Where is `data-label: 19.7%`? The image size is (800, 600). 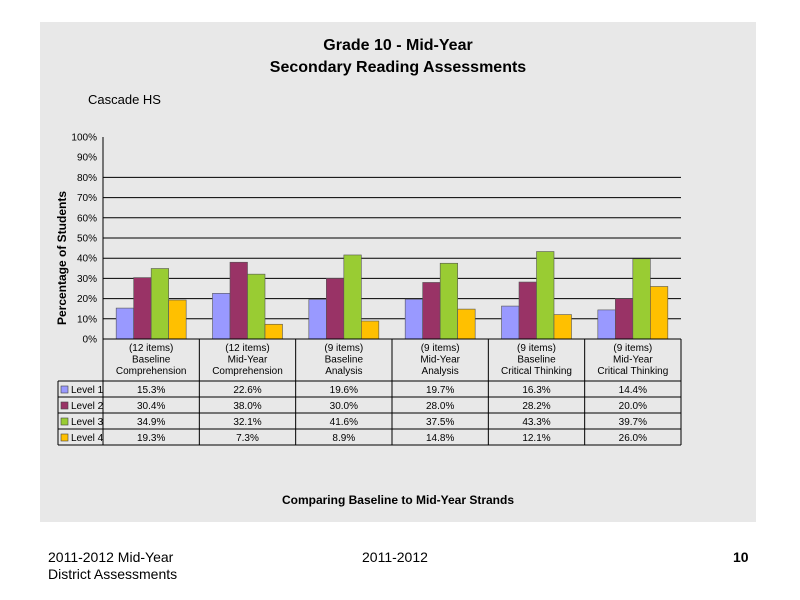 data-label: 19.7% is located at coordinates (440, 390).